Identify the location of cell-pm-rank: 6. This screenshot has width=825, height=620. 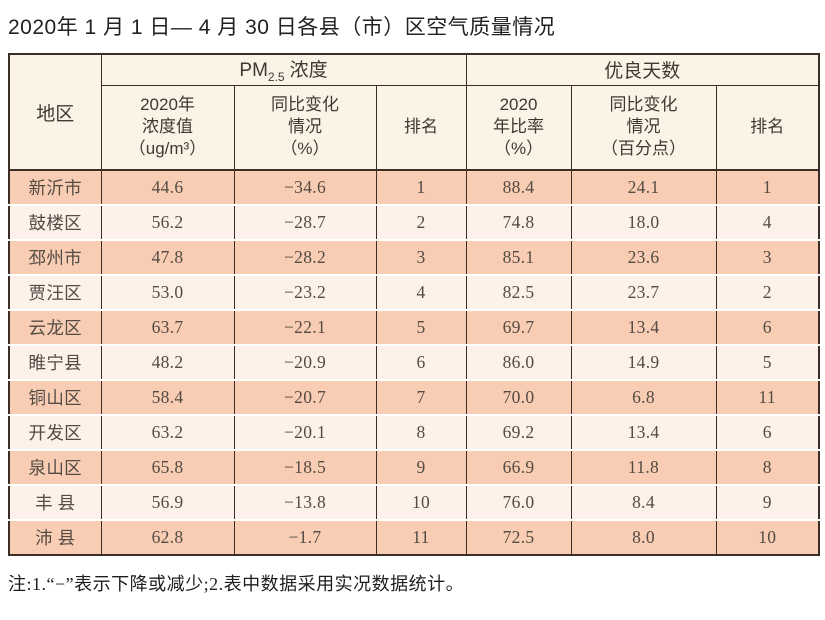
(421, 362).